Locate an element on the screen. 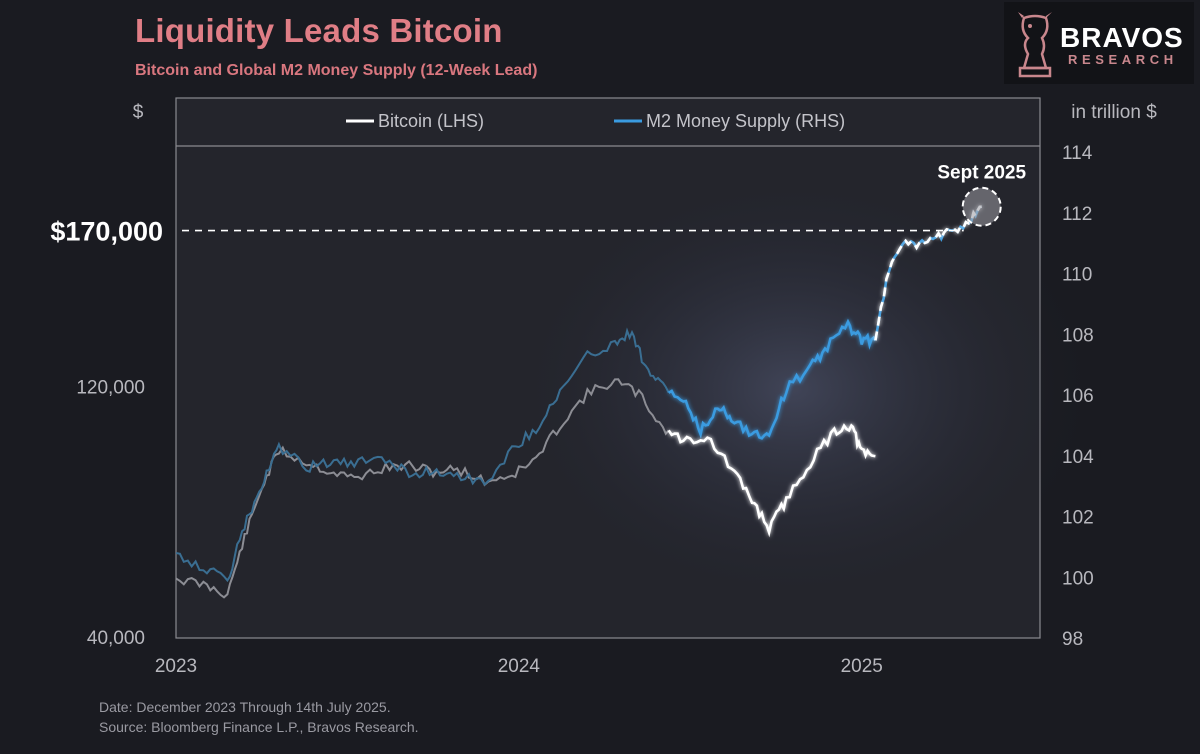 This screenshot has width=1200, height=754. brand-logo: BRAVOS RESEARCH is located at coordinates (1099, 43).